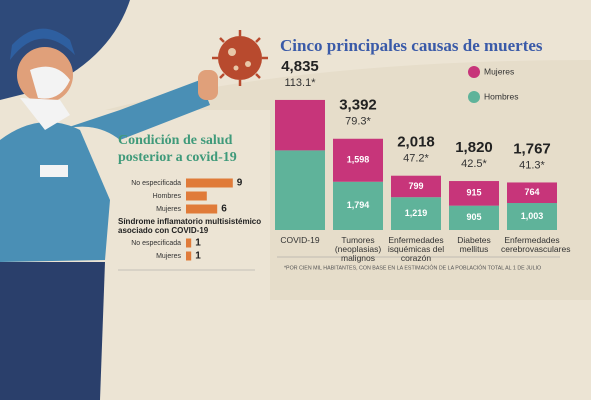 Image resolution: width=591 pixels, height=400 pixels. Describe the element at coordinates (167, 196) in the screenshot. I see `y-tick-label: Hombres` at that location.